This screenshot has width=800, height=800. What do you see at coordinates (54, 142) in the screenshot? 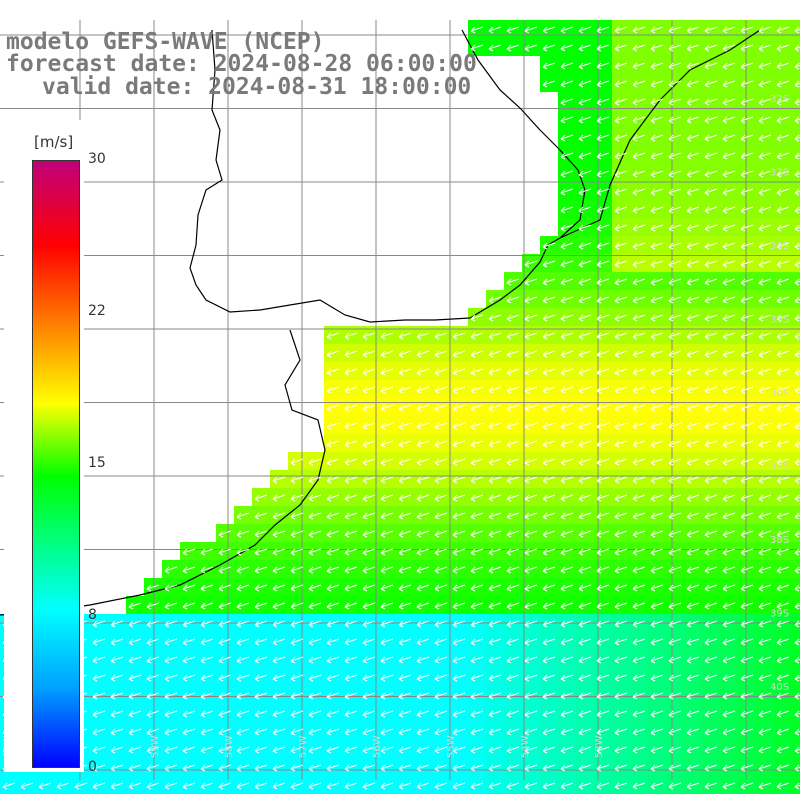
I see `legend-unit: [m/s]` at bounding box center [54, 142].